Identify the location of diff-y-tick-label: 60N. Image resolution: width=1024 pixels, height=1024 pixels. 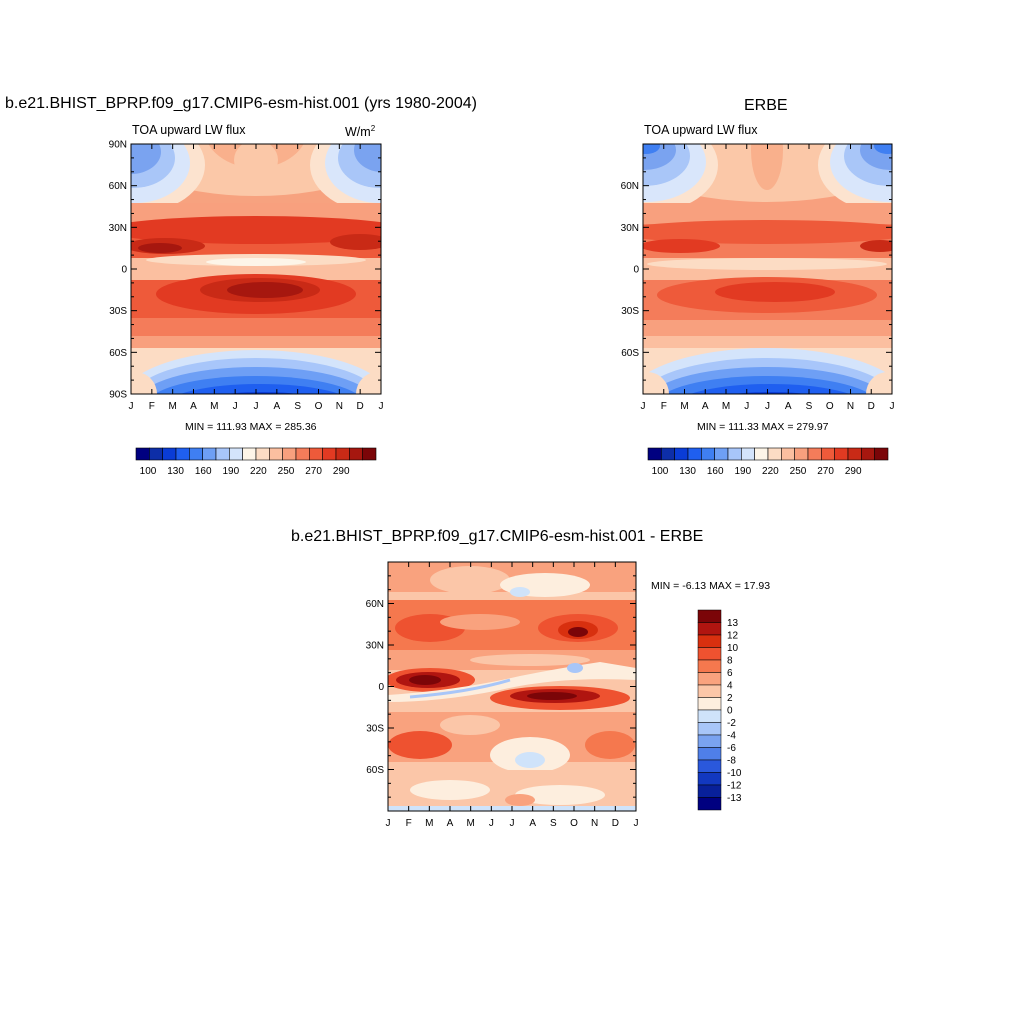
(375, 604).